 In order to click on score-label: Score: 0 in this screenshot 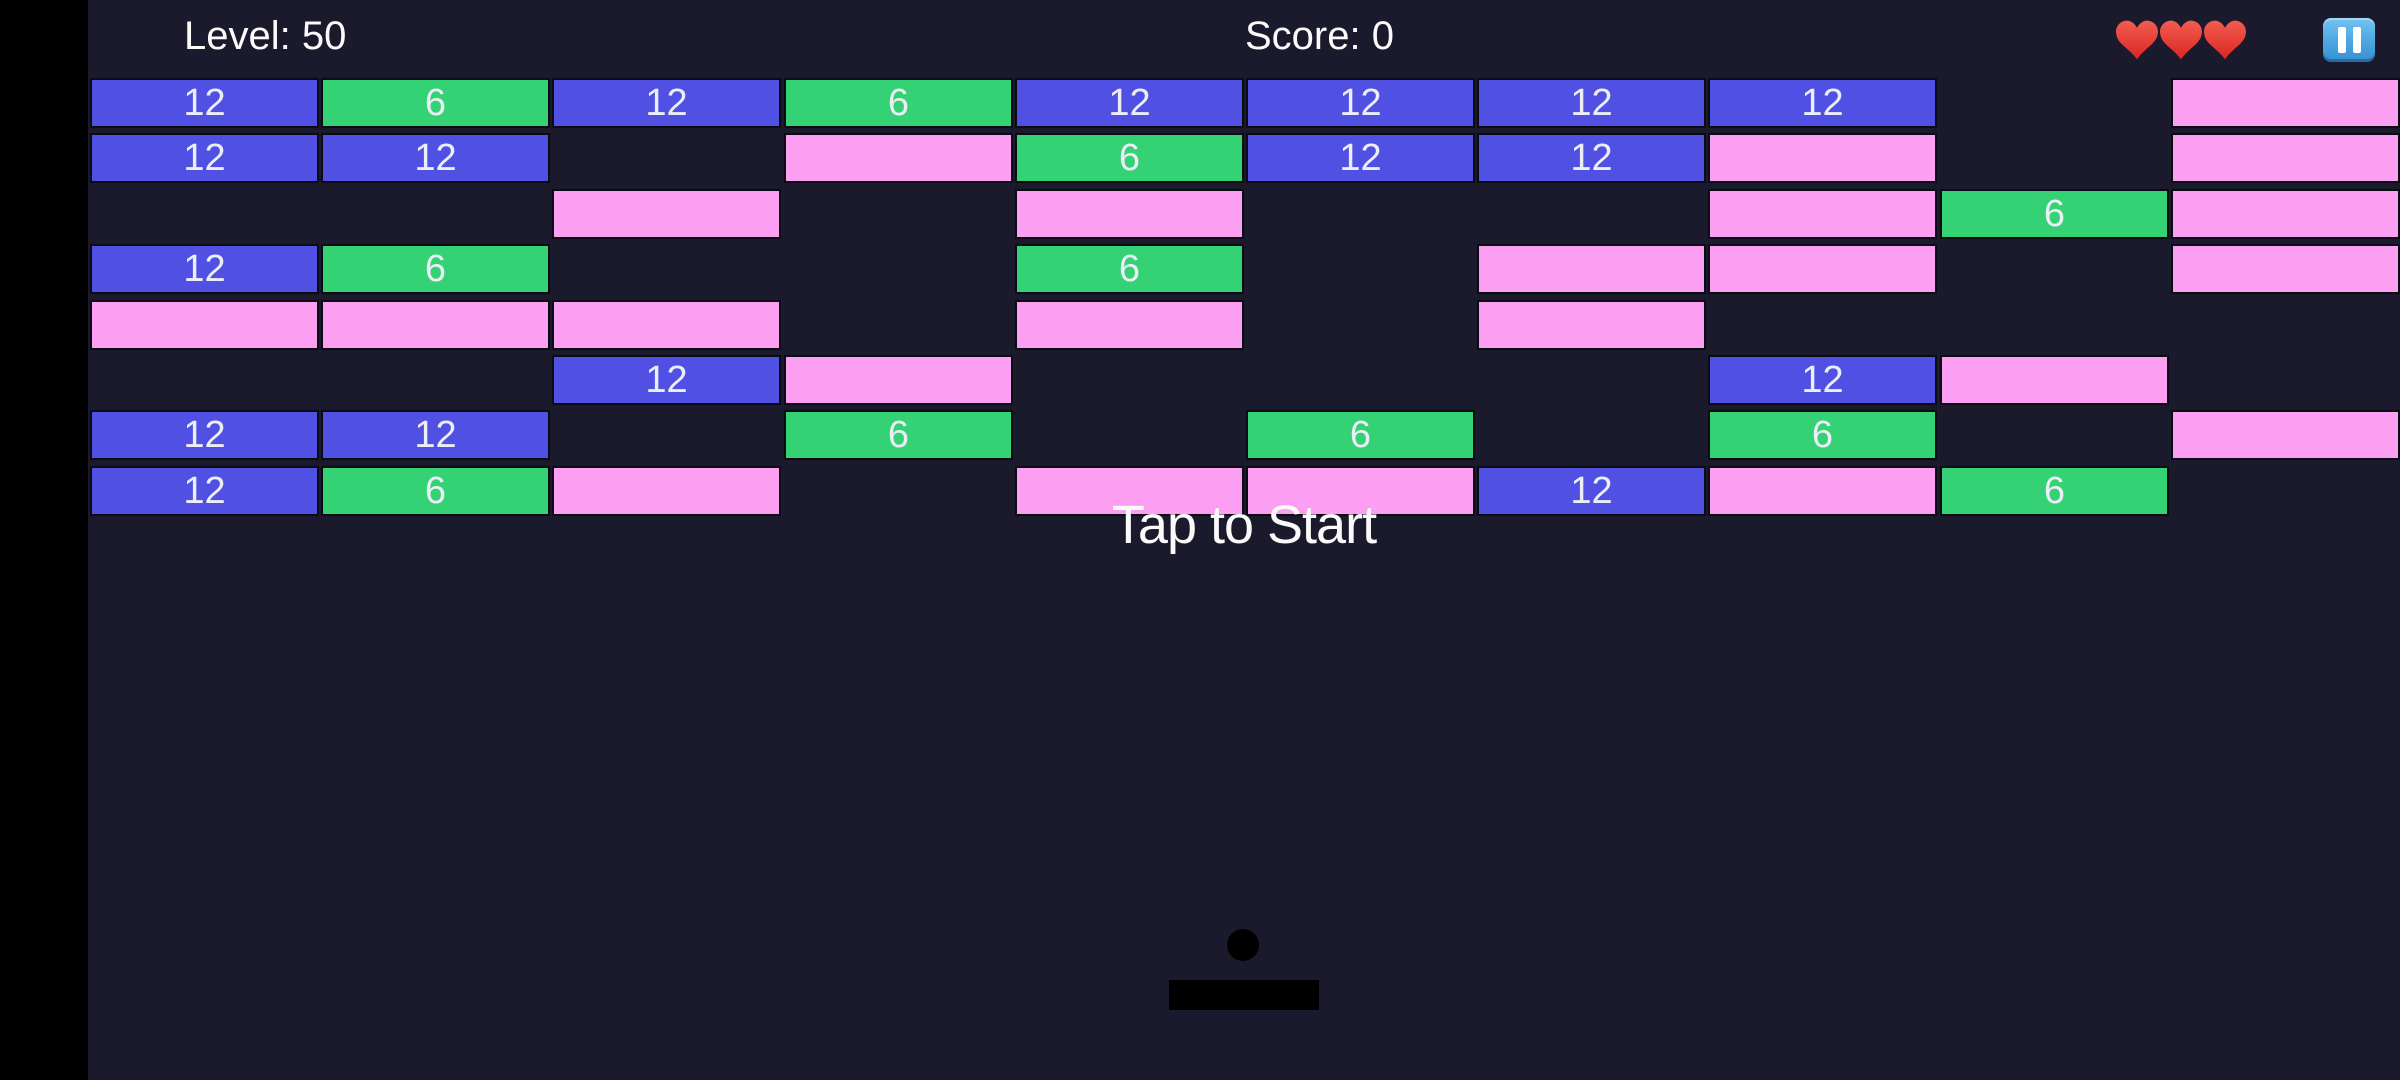, I will do `click(1319, 36)`.